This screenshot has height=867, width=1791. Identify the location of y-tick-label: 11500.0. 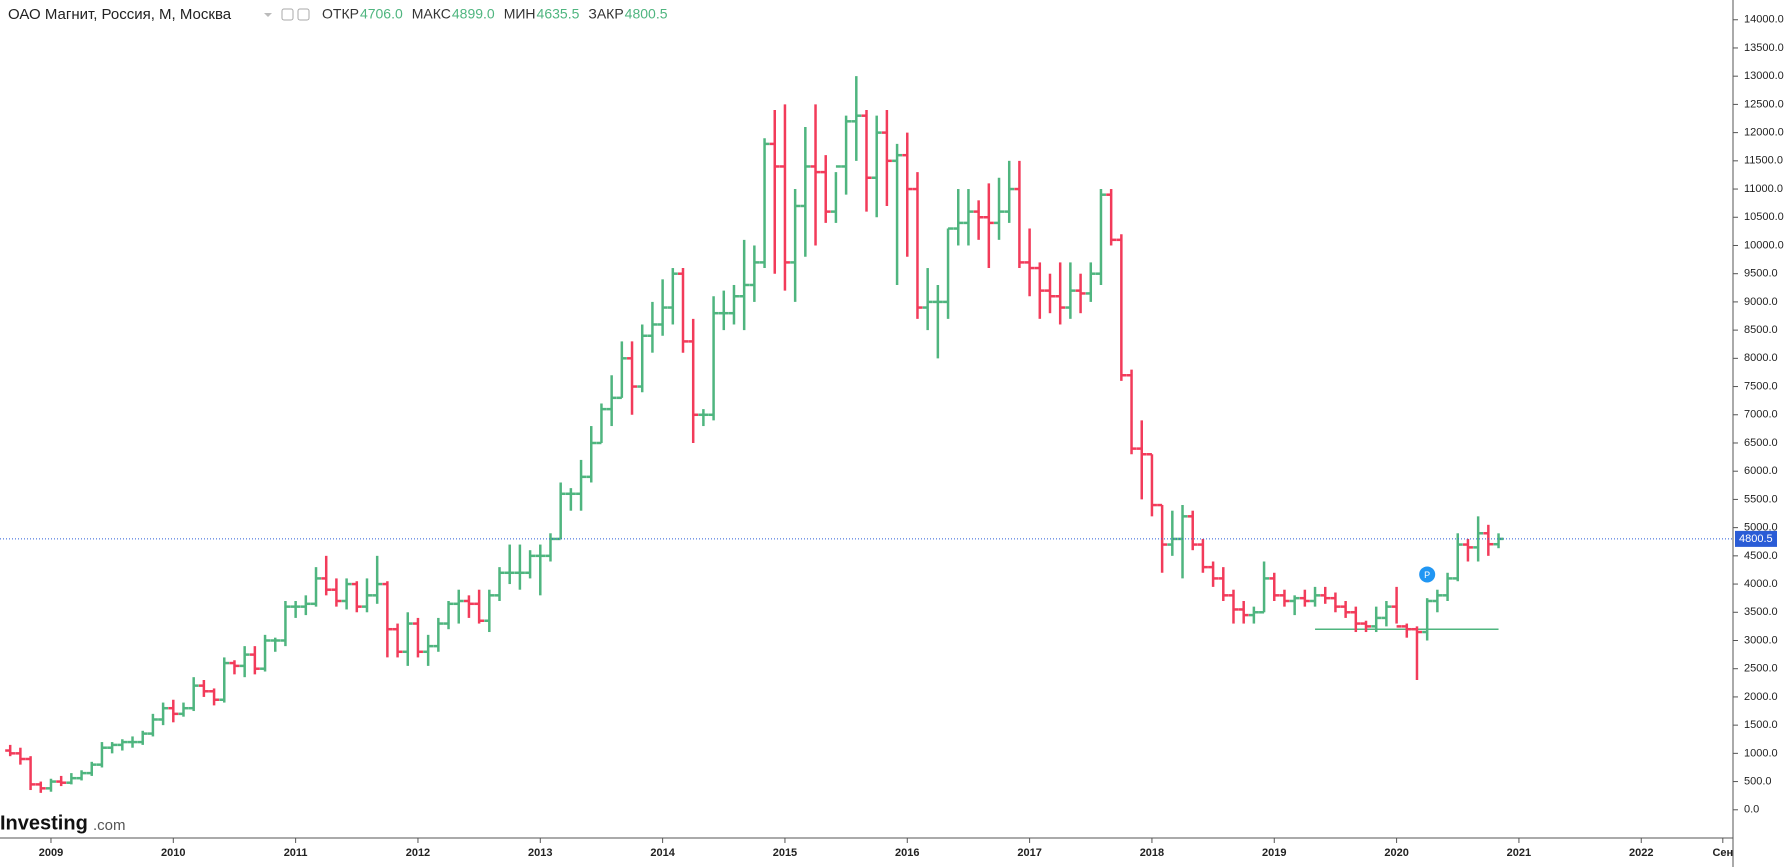
(1763, 161).